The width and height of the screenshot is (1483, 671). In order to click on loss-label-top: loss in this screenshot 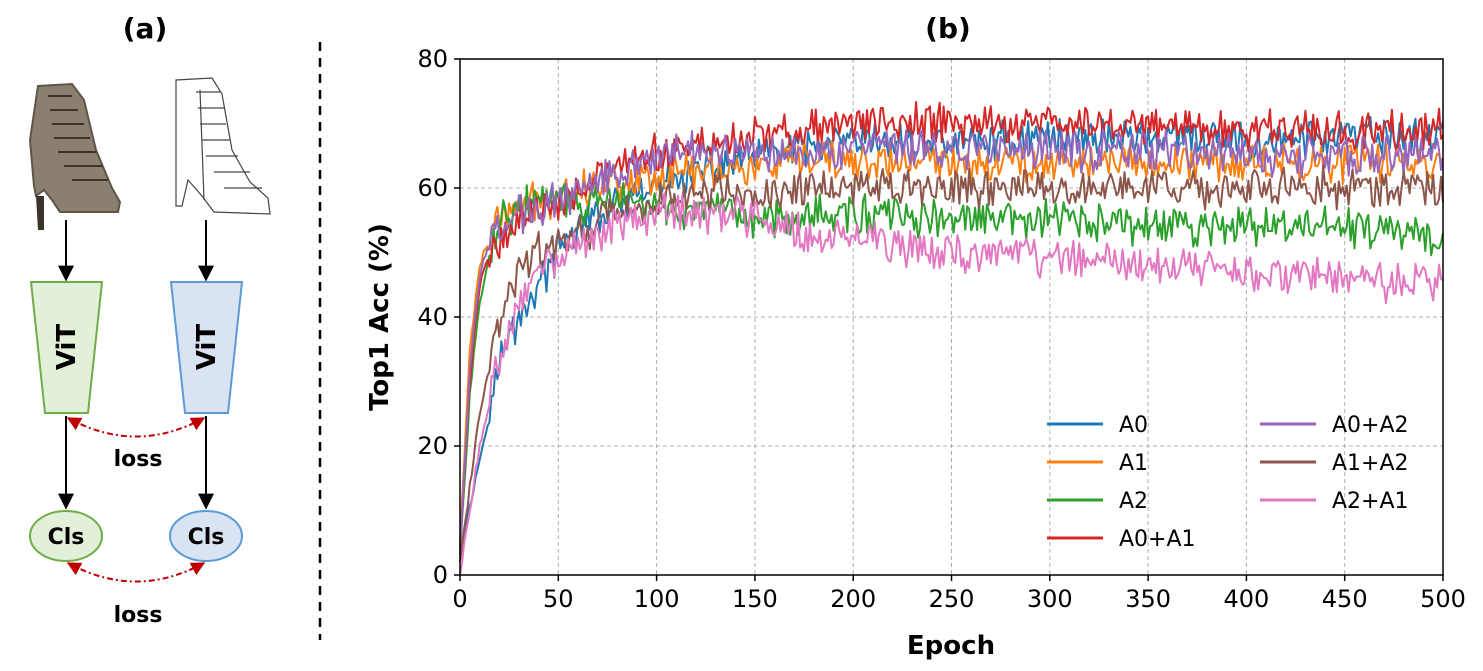, I will do `click(138, 459)`.